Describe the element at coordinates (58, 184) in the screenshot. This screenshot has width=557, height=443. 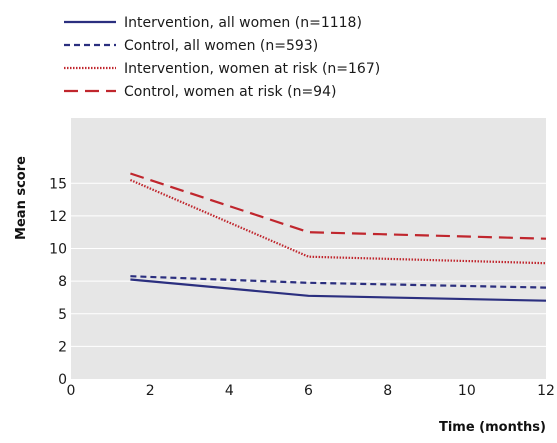
I see `y-tick-label: 15` at that location.